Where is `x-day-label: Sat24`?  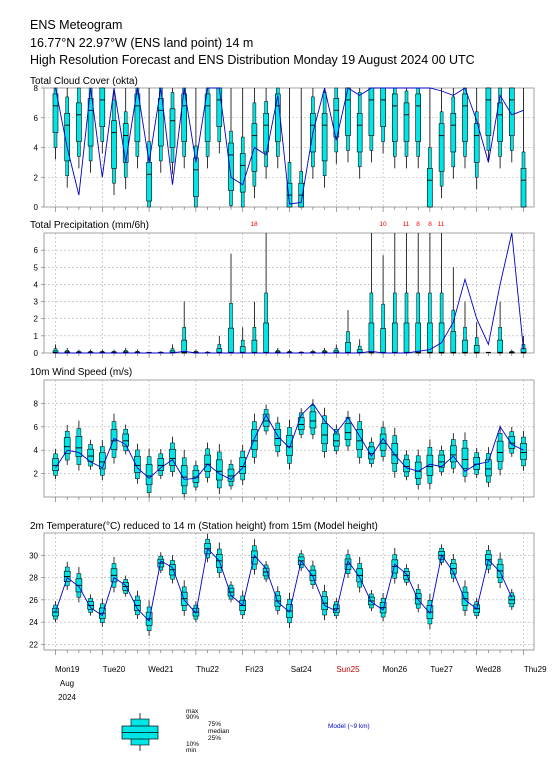 x-day-label: Sat24 is located at coordinates (301, 669).